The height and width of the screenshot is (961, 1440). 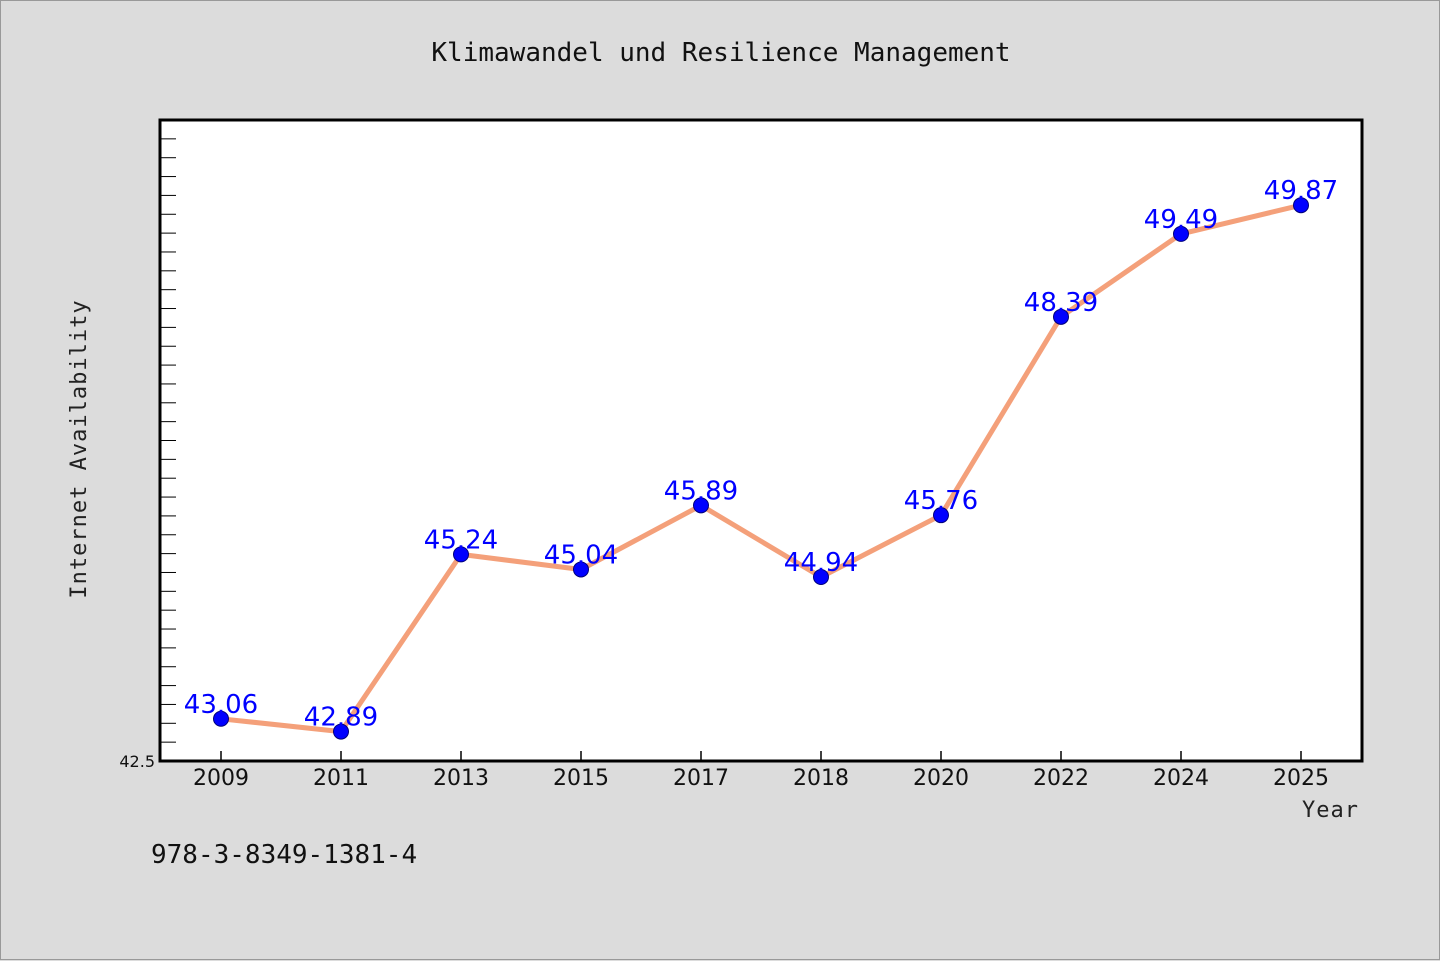 I want to click on data-label: 49.87, so click(x=1301, y=191).